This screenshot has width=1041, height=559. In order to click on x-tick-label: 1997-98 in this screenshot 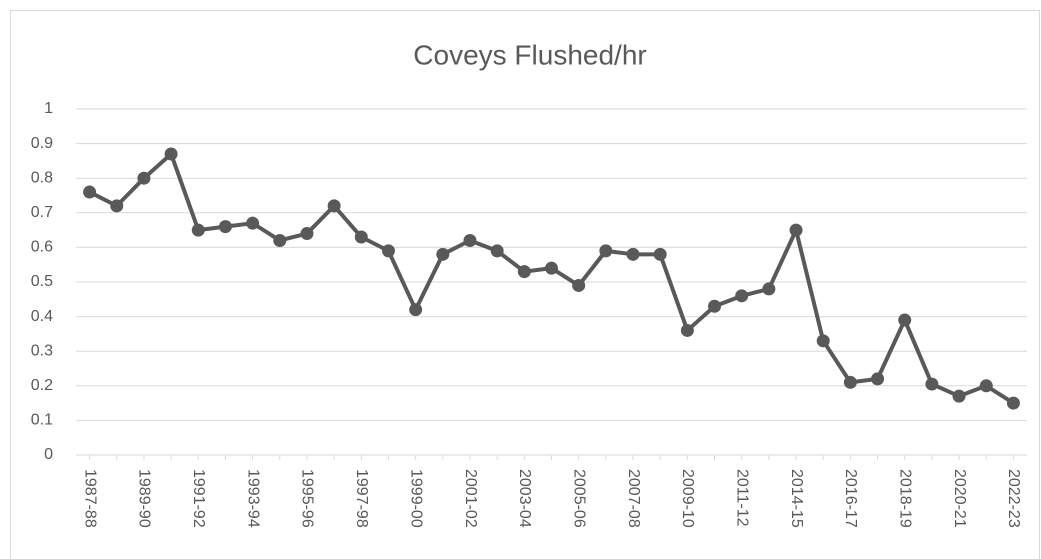, I will do `click(361, 498)`.